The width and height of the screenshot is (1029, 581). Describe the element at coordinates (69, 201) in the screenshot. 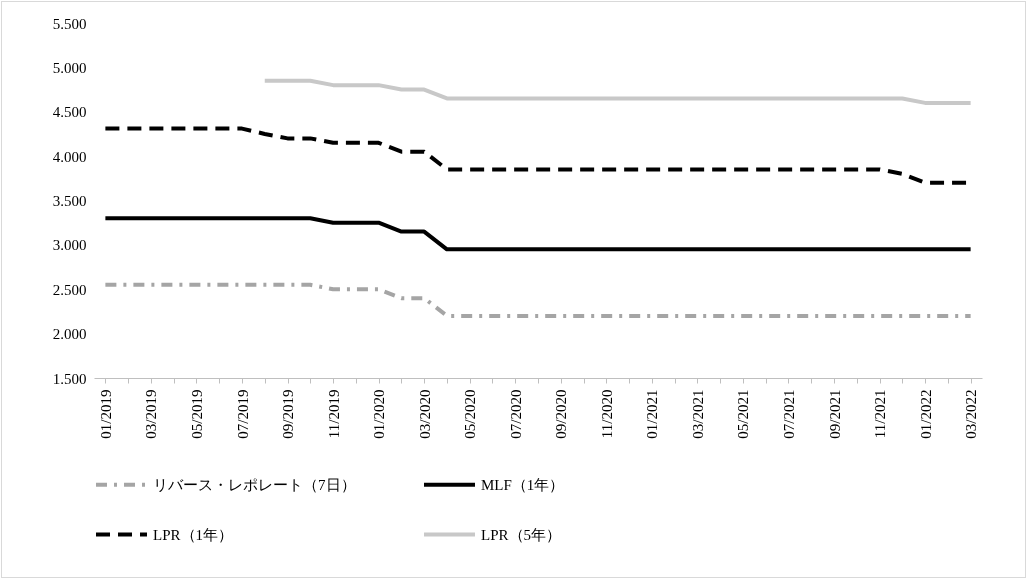

I see `y-tick-label: 3.500` at that location.